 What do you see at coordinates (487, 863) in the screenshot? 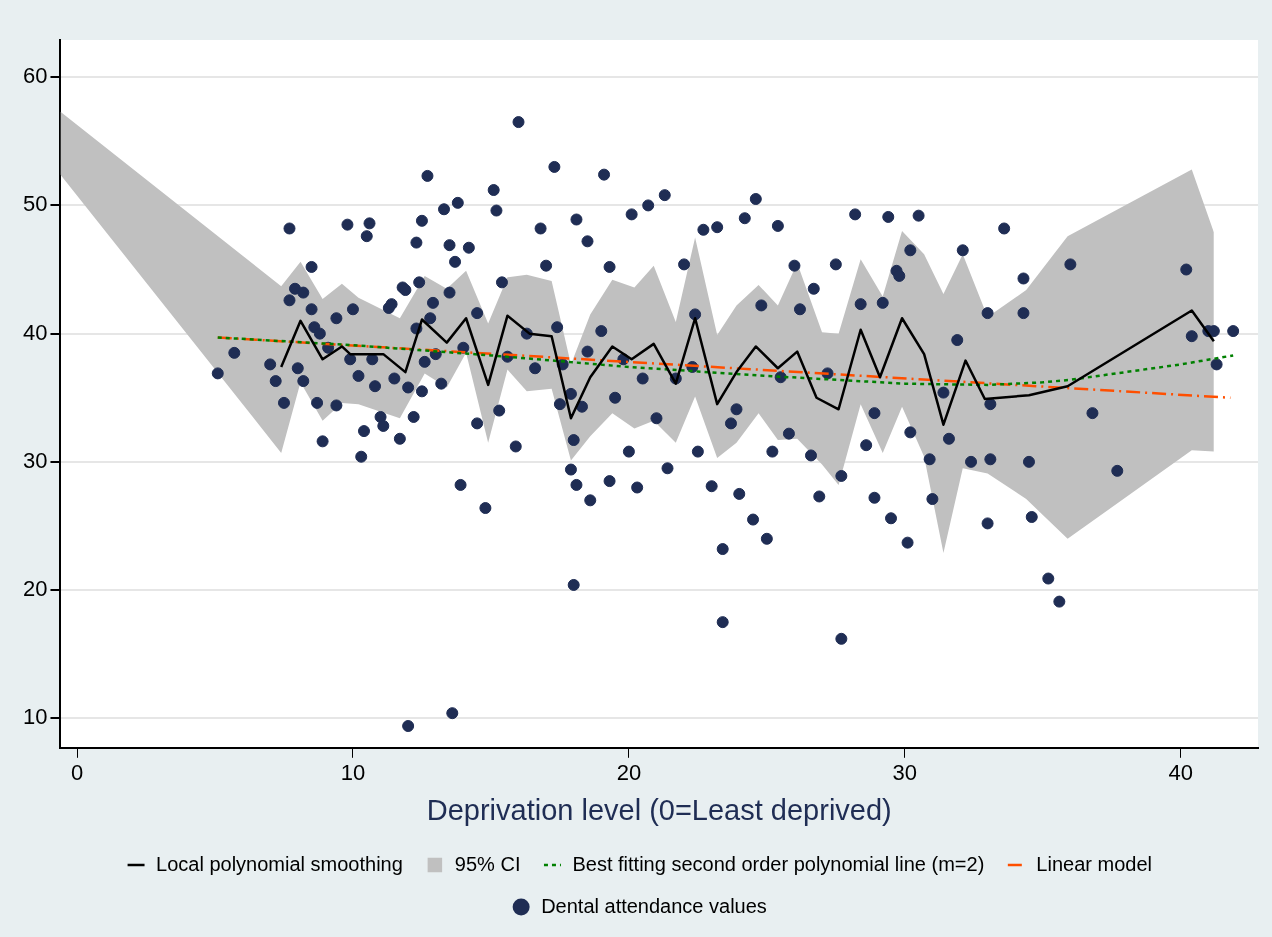
I see `legend-label: 95% CI` at bounding box center [487, 863].